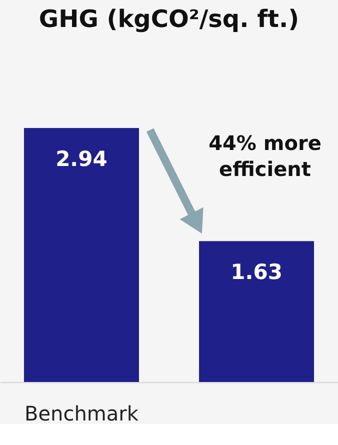 The image size is (338, 445). What do you see at coordinates (265, 156) in the screenshot?
I see `annotation: 44% more efficient` at bounding box center [265, 156].